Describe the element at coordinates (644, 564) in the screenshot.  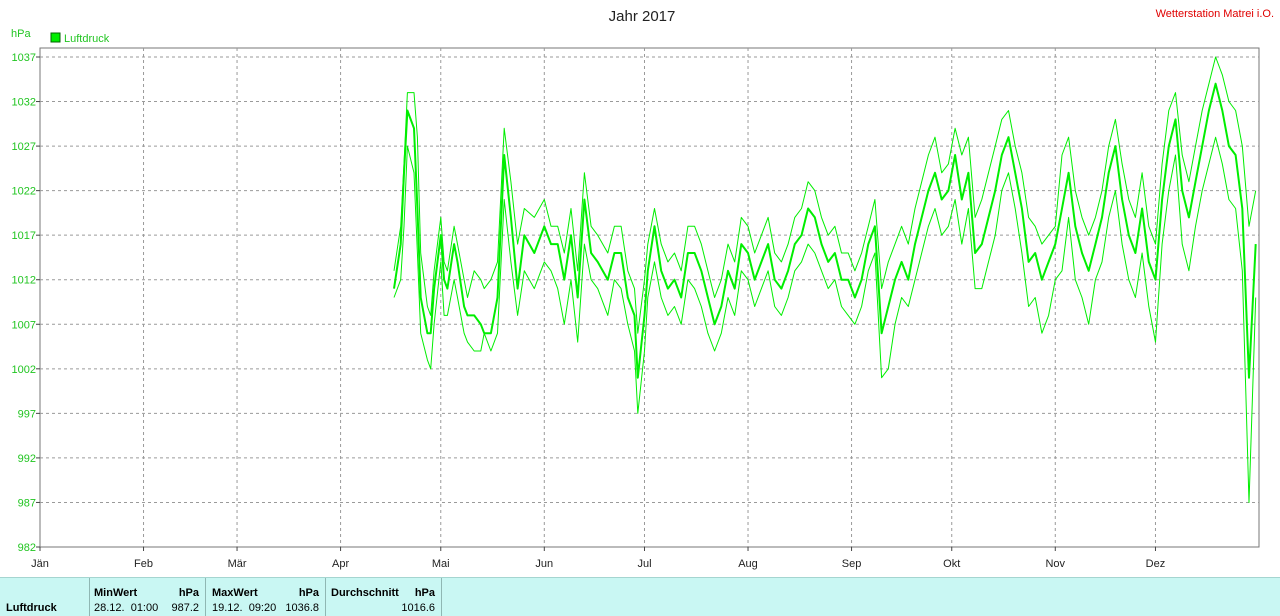
I see `x-tick-label: Jul` at that location.